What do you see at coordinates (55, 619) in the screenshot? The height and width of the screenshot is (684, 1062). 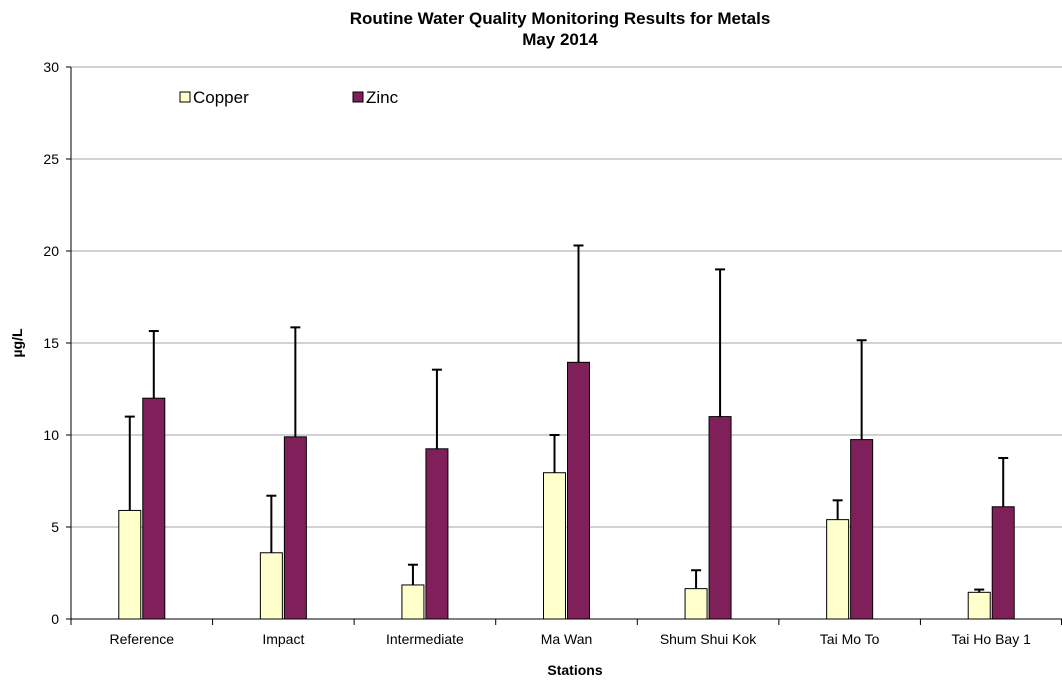 I see `y-tick-label: 0` at bounding box center [55, 619].